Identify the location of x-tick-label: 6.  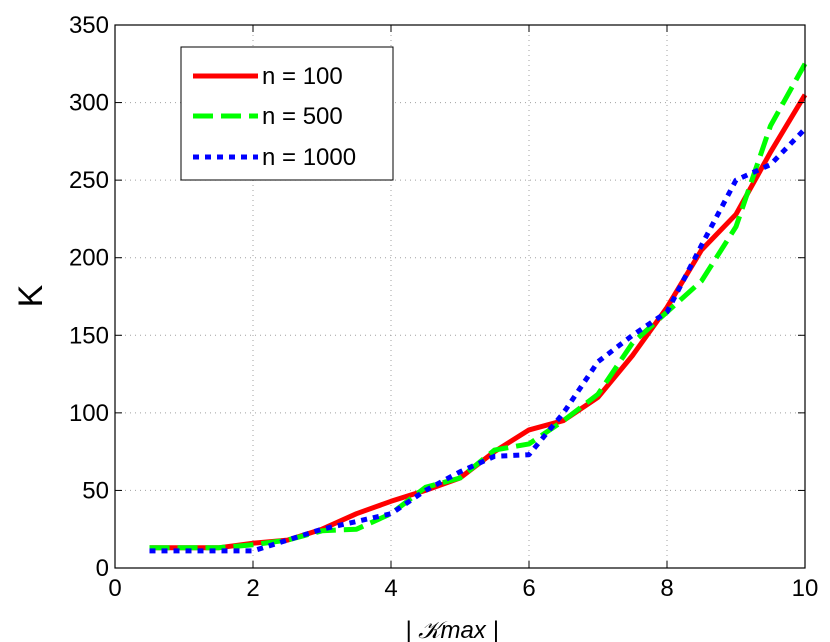
(528, 588).